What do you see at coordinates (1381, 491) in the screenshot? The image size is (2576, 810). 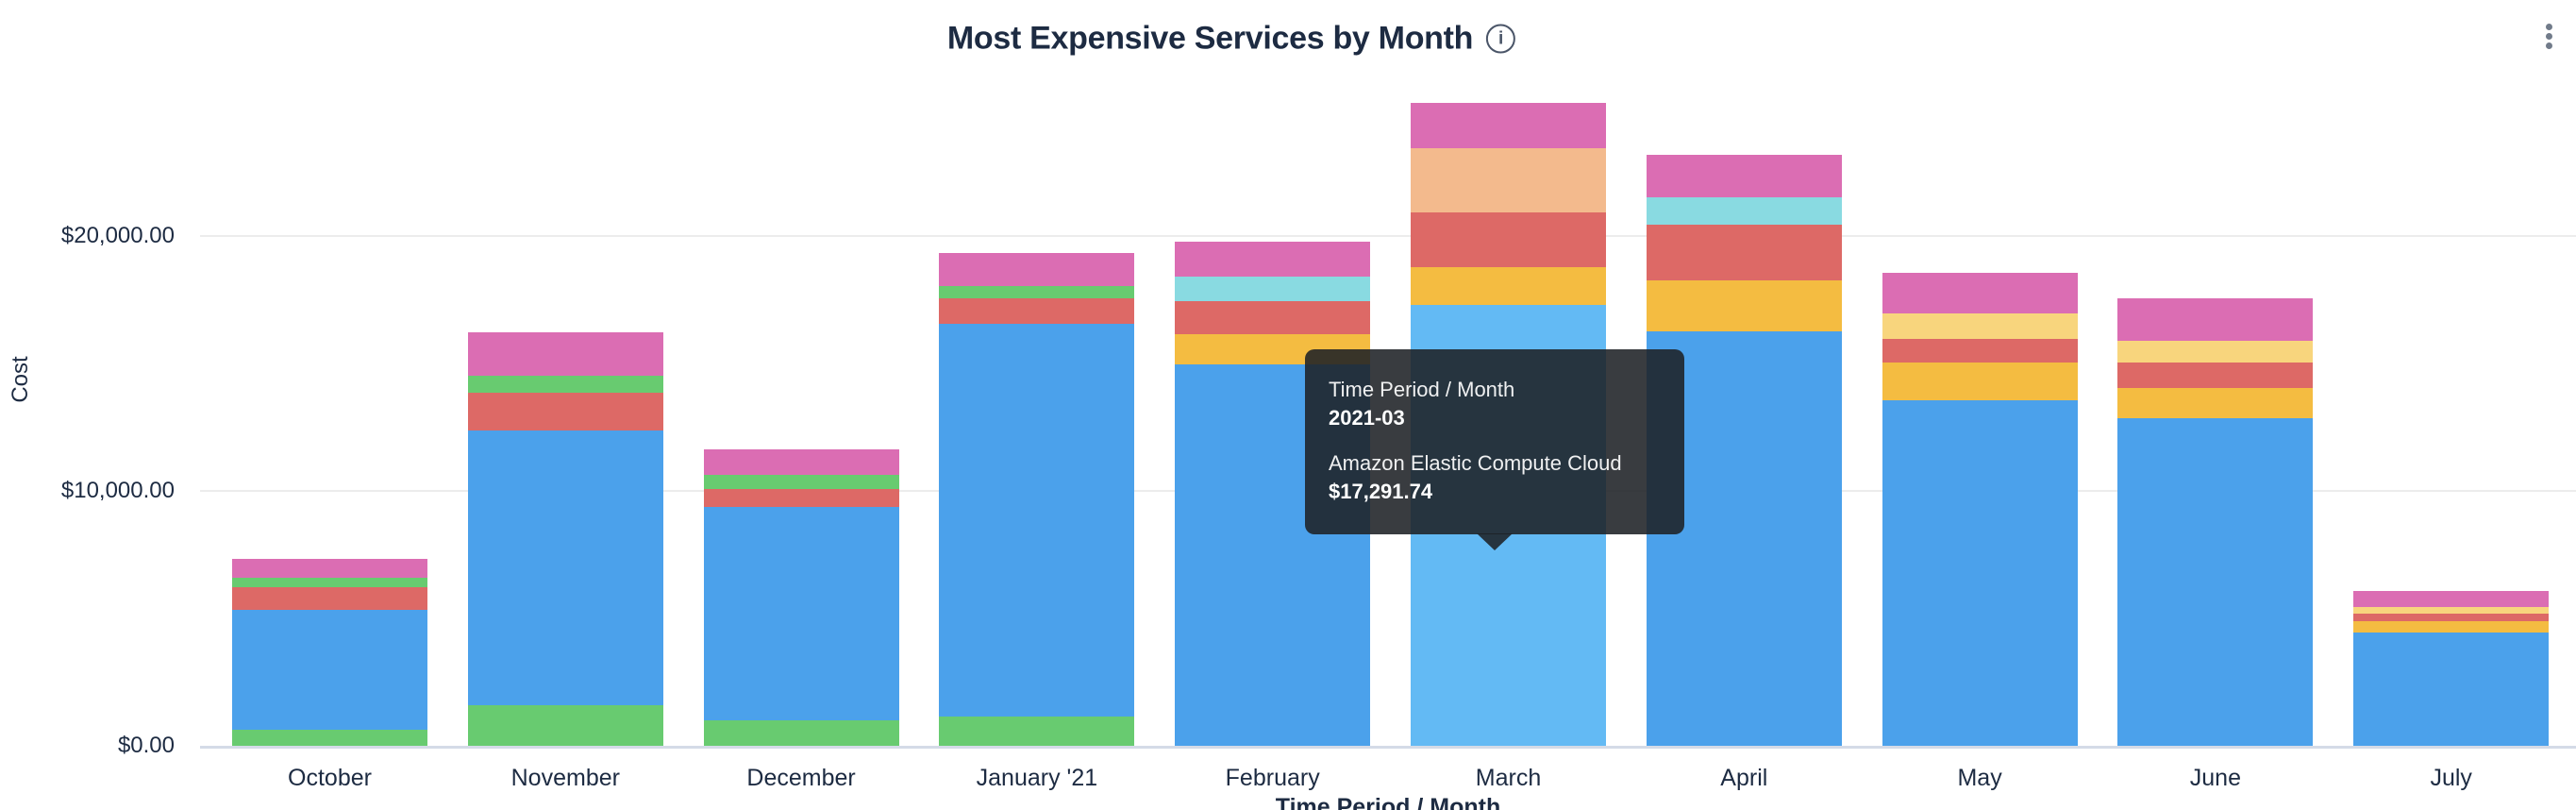 I see `tooltip-series-value: $17,291.74` at bounding box center [1381, 491].